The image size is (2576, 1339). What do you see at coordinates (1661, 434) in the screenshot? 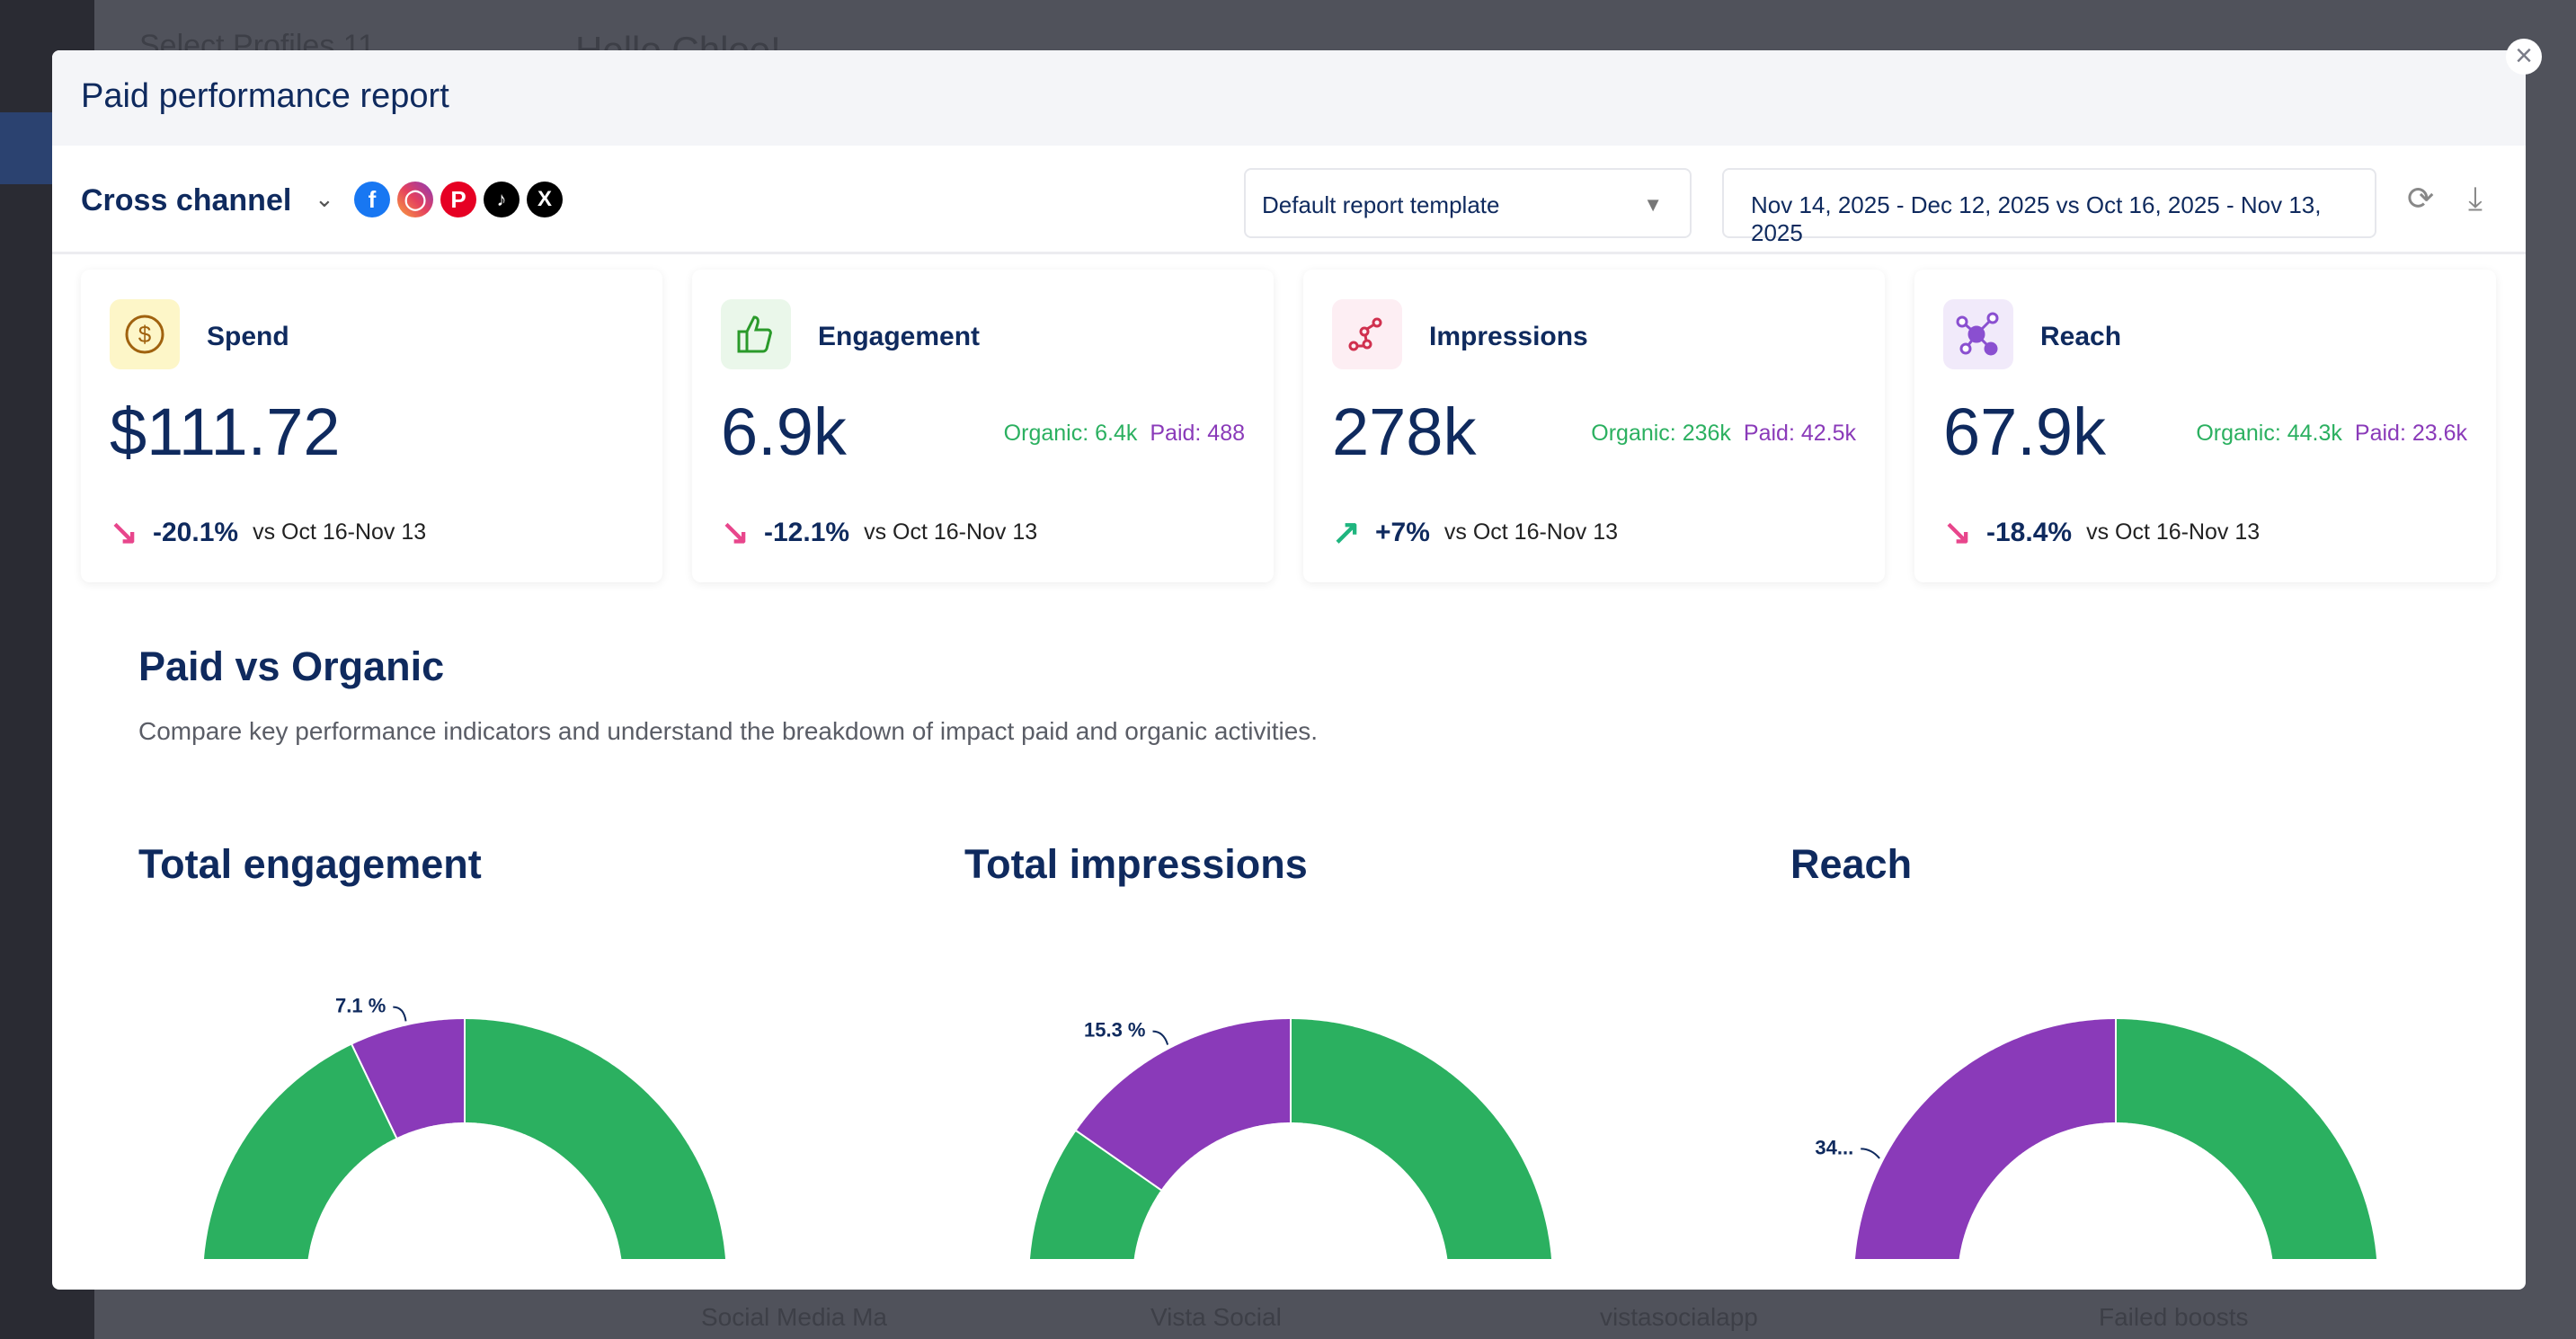
I see `organic-value: Organic: 236k` at bounding box center [1661, 434].